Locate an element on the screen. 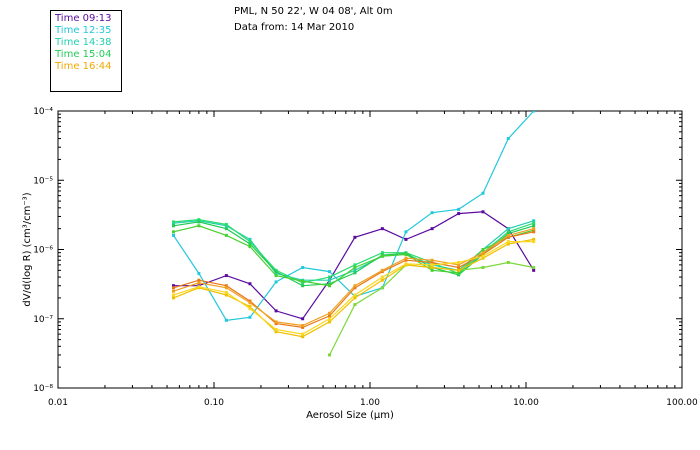  y-axis-label: dV/d(log R) (cm³/cm⁻³) is located at coordinates (27, 249).